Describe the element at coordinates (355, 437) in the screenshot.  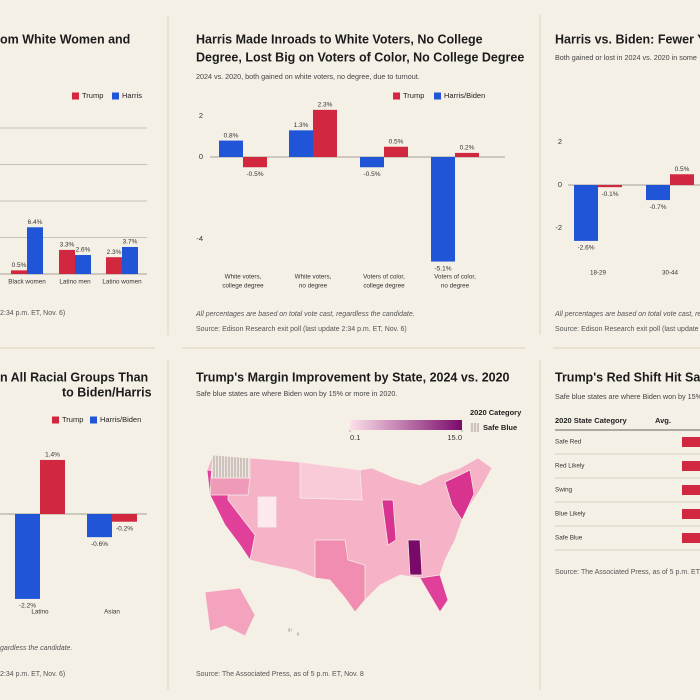
I see `scale-label: 0.1` at that location.